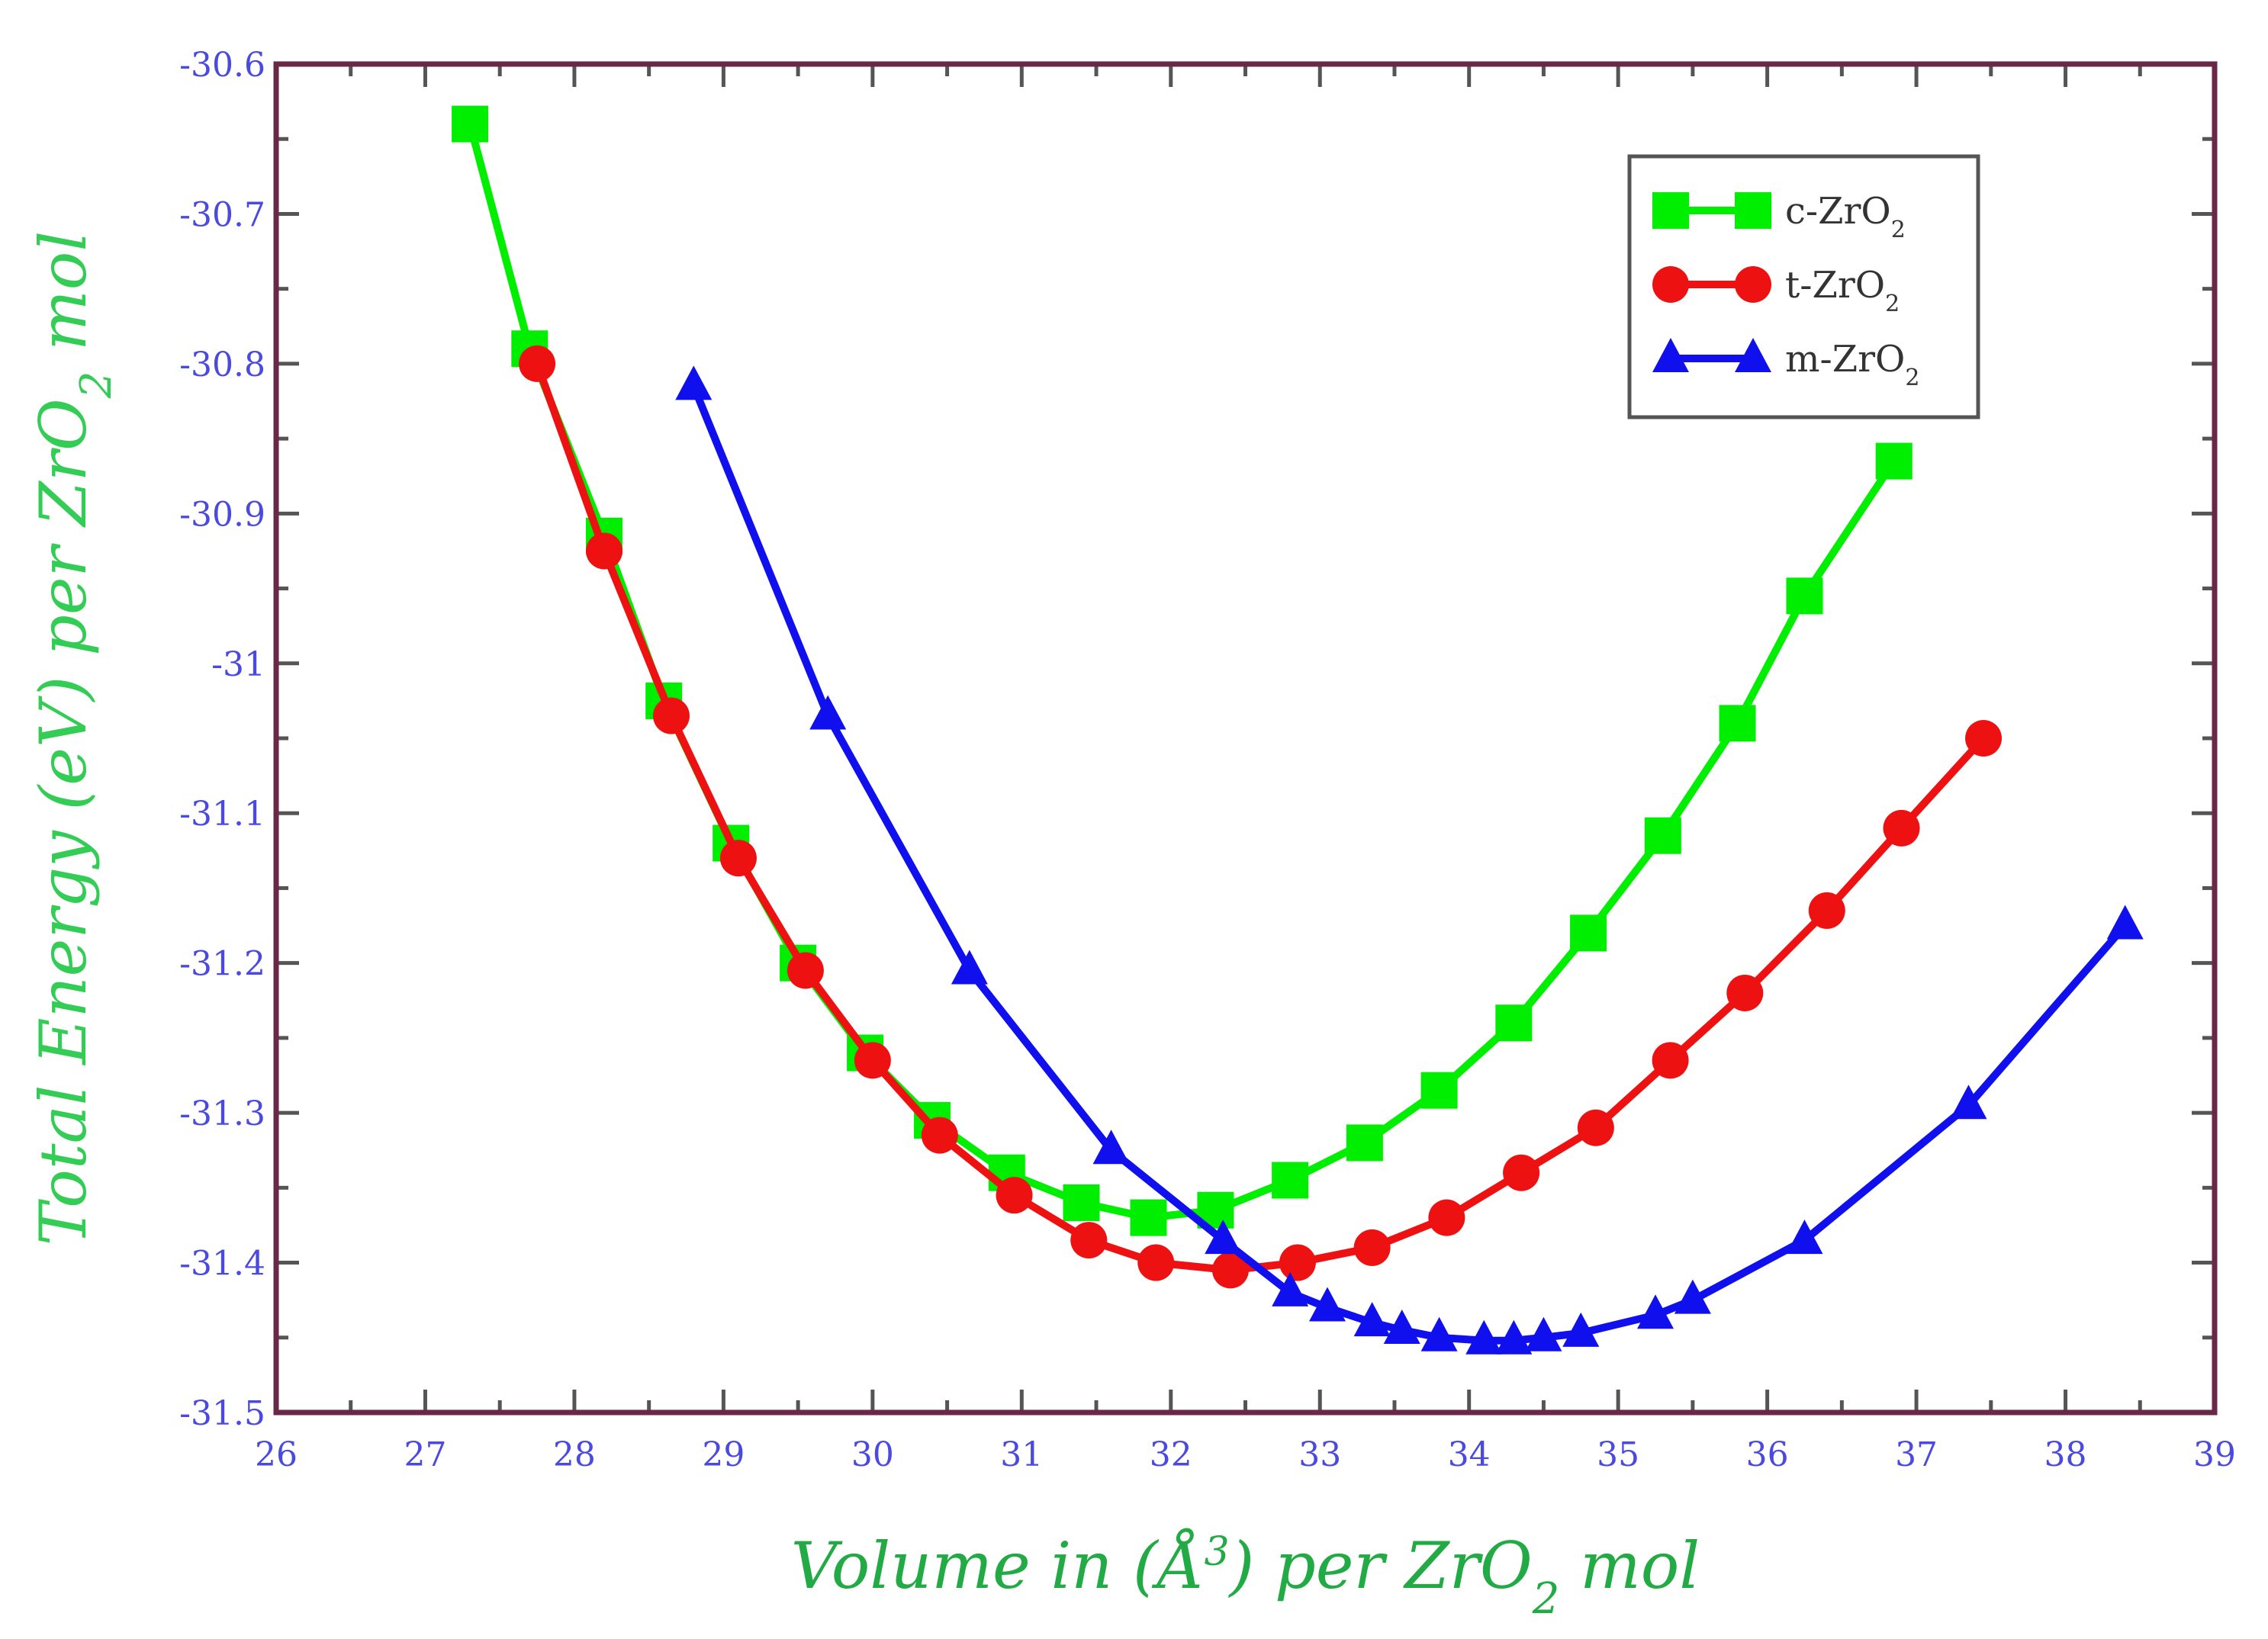 This screenshot has width=2268, height=1639. What do you see at coordinates (1630, 1565) in the screenshot?
I see `x-axis-title-suffix: mol` at bounding box center [1630, 1565].